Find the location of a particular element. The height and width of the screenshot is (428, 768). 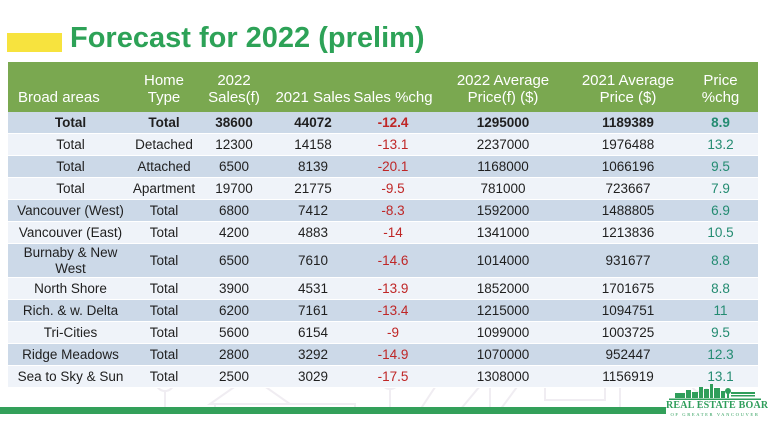

cell-sales-2022: 6800 is located at coordinates (234, 210).